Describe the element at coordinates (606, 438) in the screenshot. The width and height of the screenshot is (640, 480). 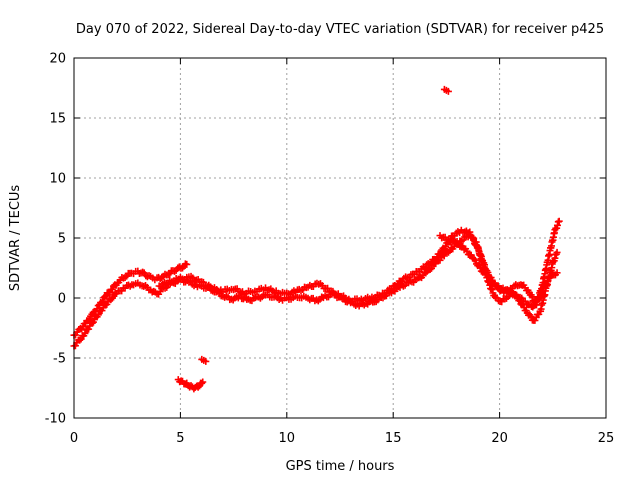
I see `x-tick-label: 25` at that location.